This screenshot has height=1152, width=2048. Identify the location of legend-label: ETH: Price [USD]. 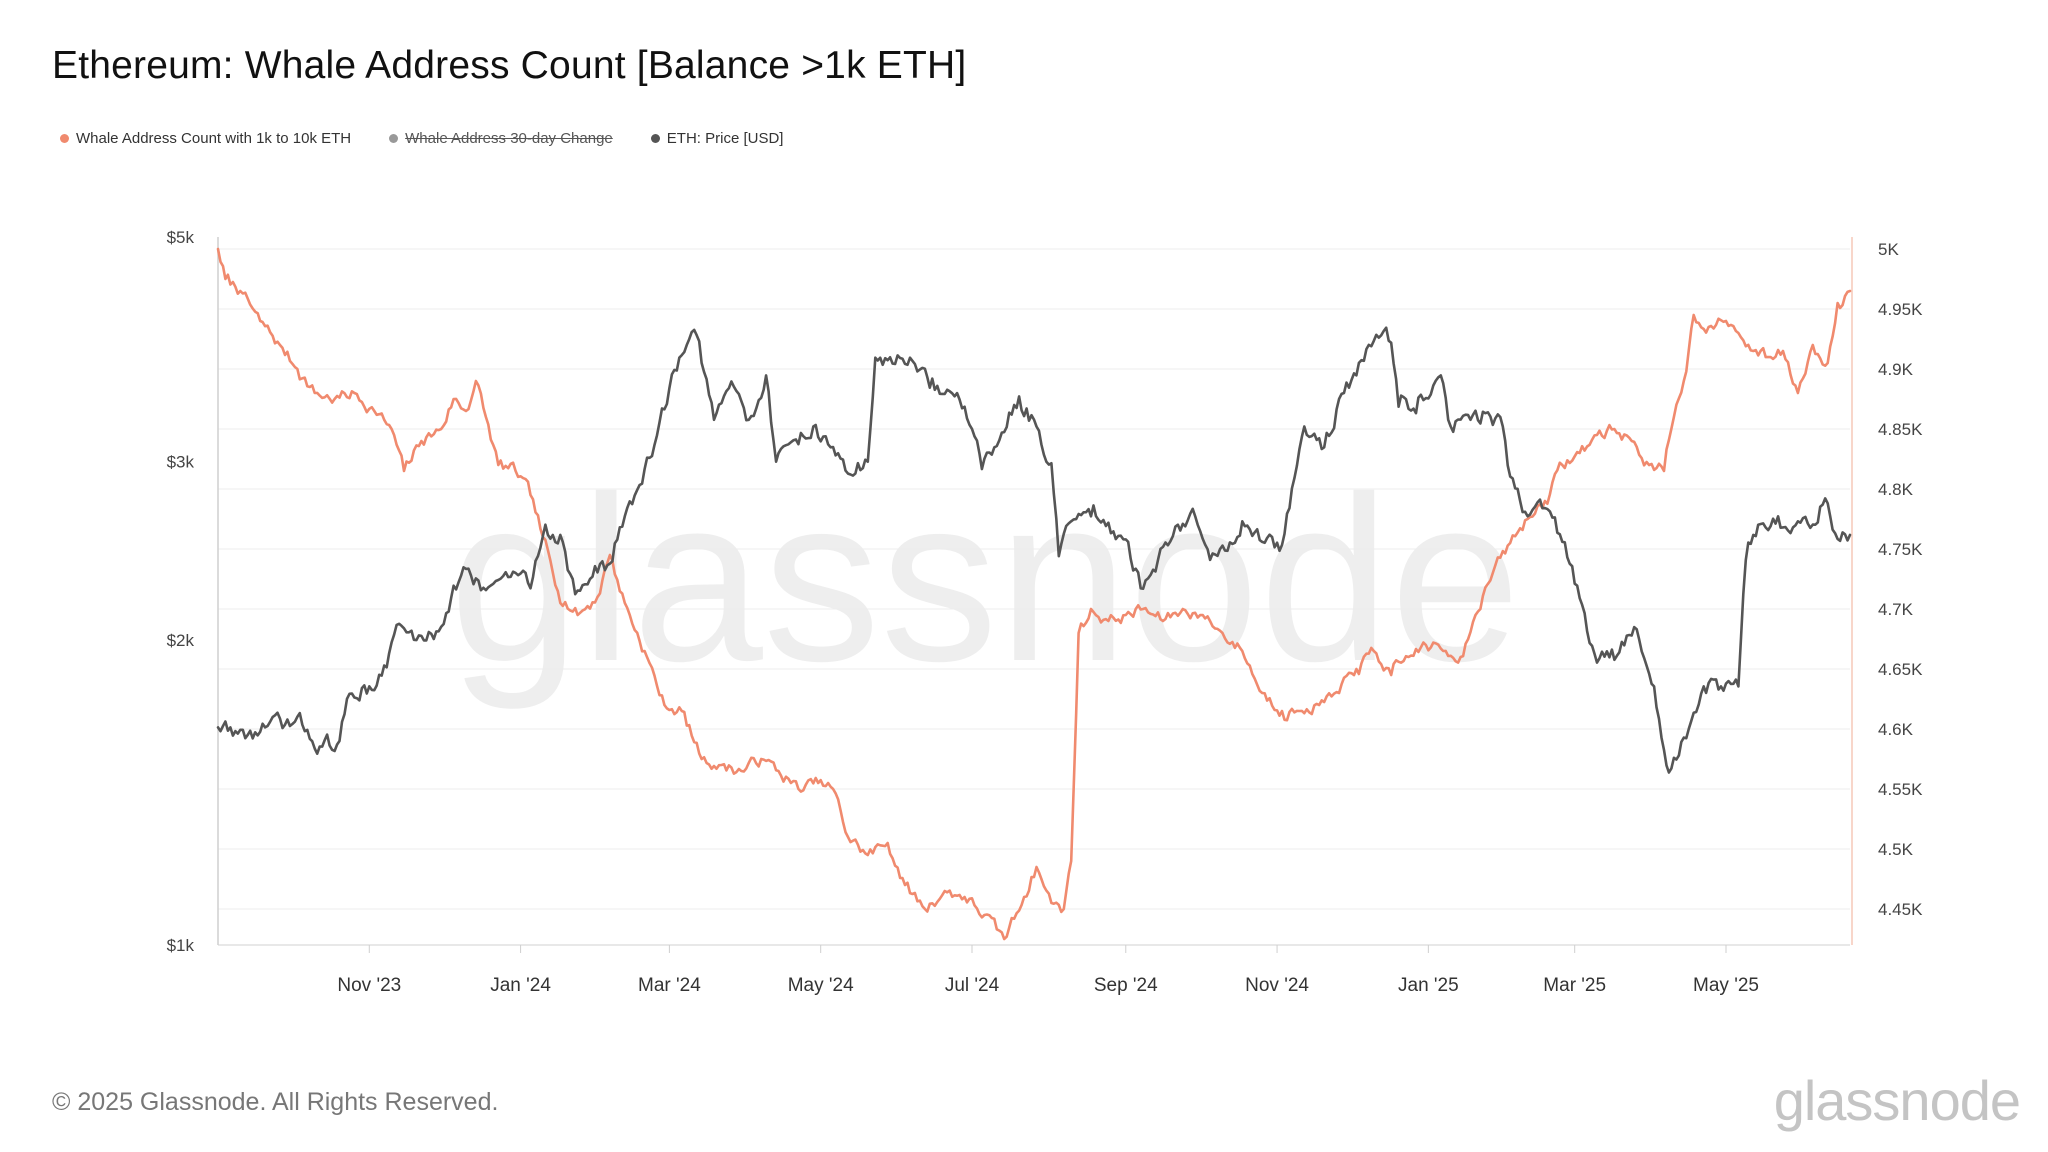
(725, 138).